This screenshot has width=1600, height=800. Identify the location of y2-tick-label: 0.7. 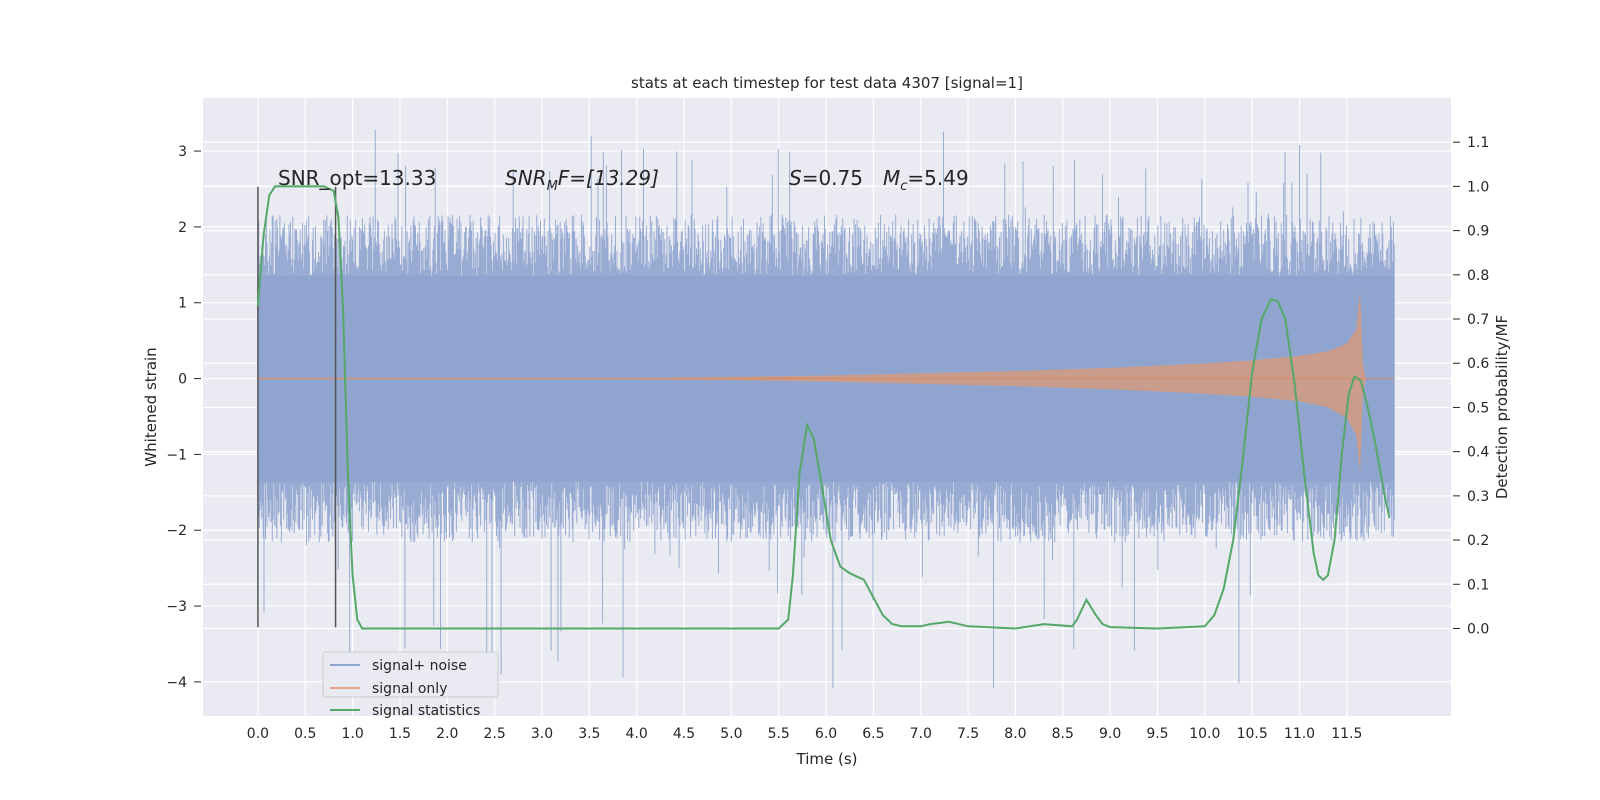
(1478, 320).